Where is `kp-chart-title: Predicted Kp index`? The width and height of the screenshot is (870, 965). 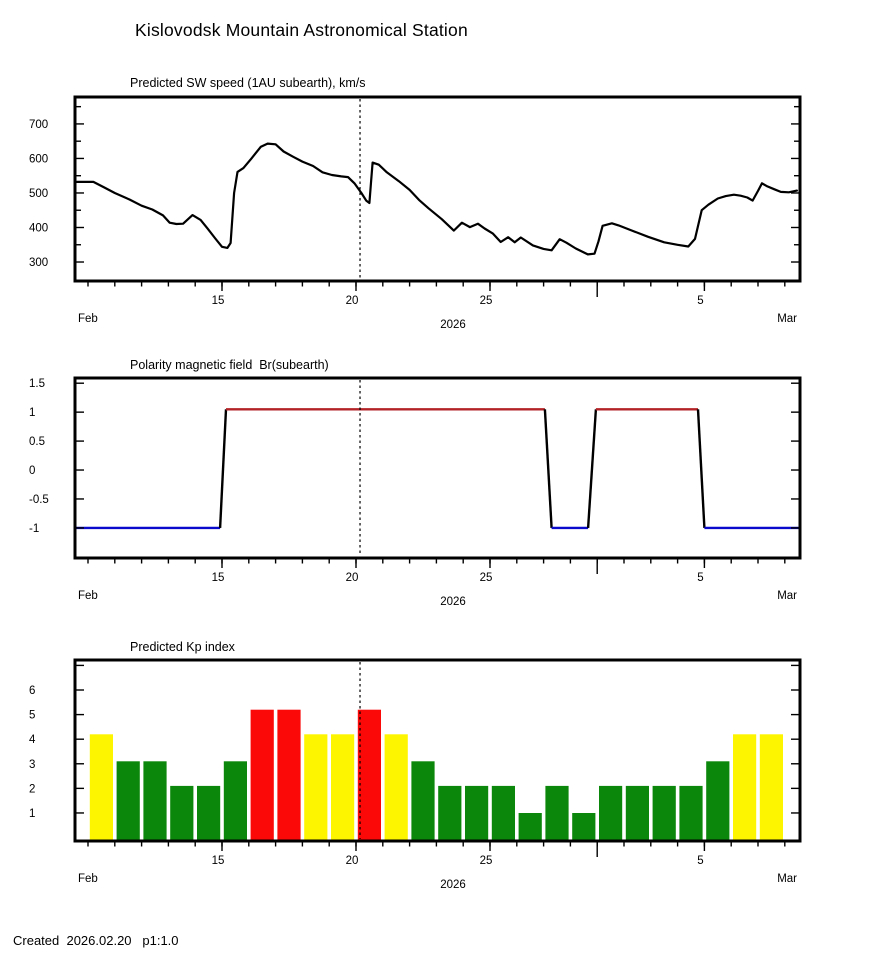
kp-chart-title: Predicted Kp index is located at coordinates (182, 647).